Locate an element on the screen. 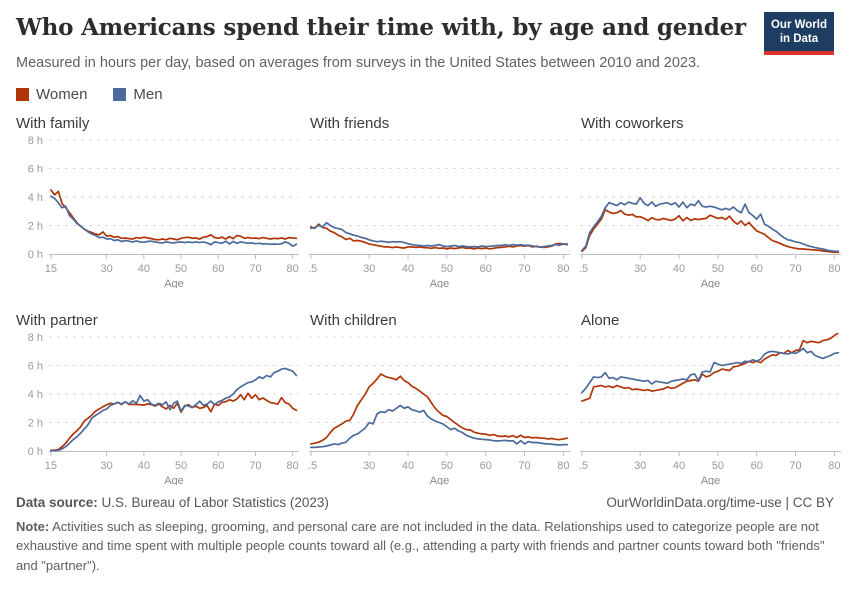 This screenshot has height=600, width=850. line-chart-with-coworkers: 15 30 40 50 60 70 80 Age is located at coordinates (711, 212).